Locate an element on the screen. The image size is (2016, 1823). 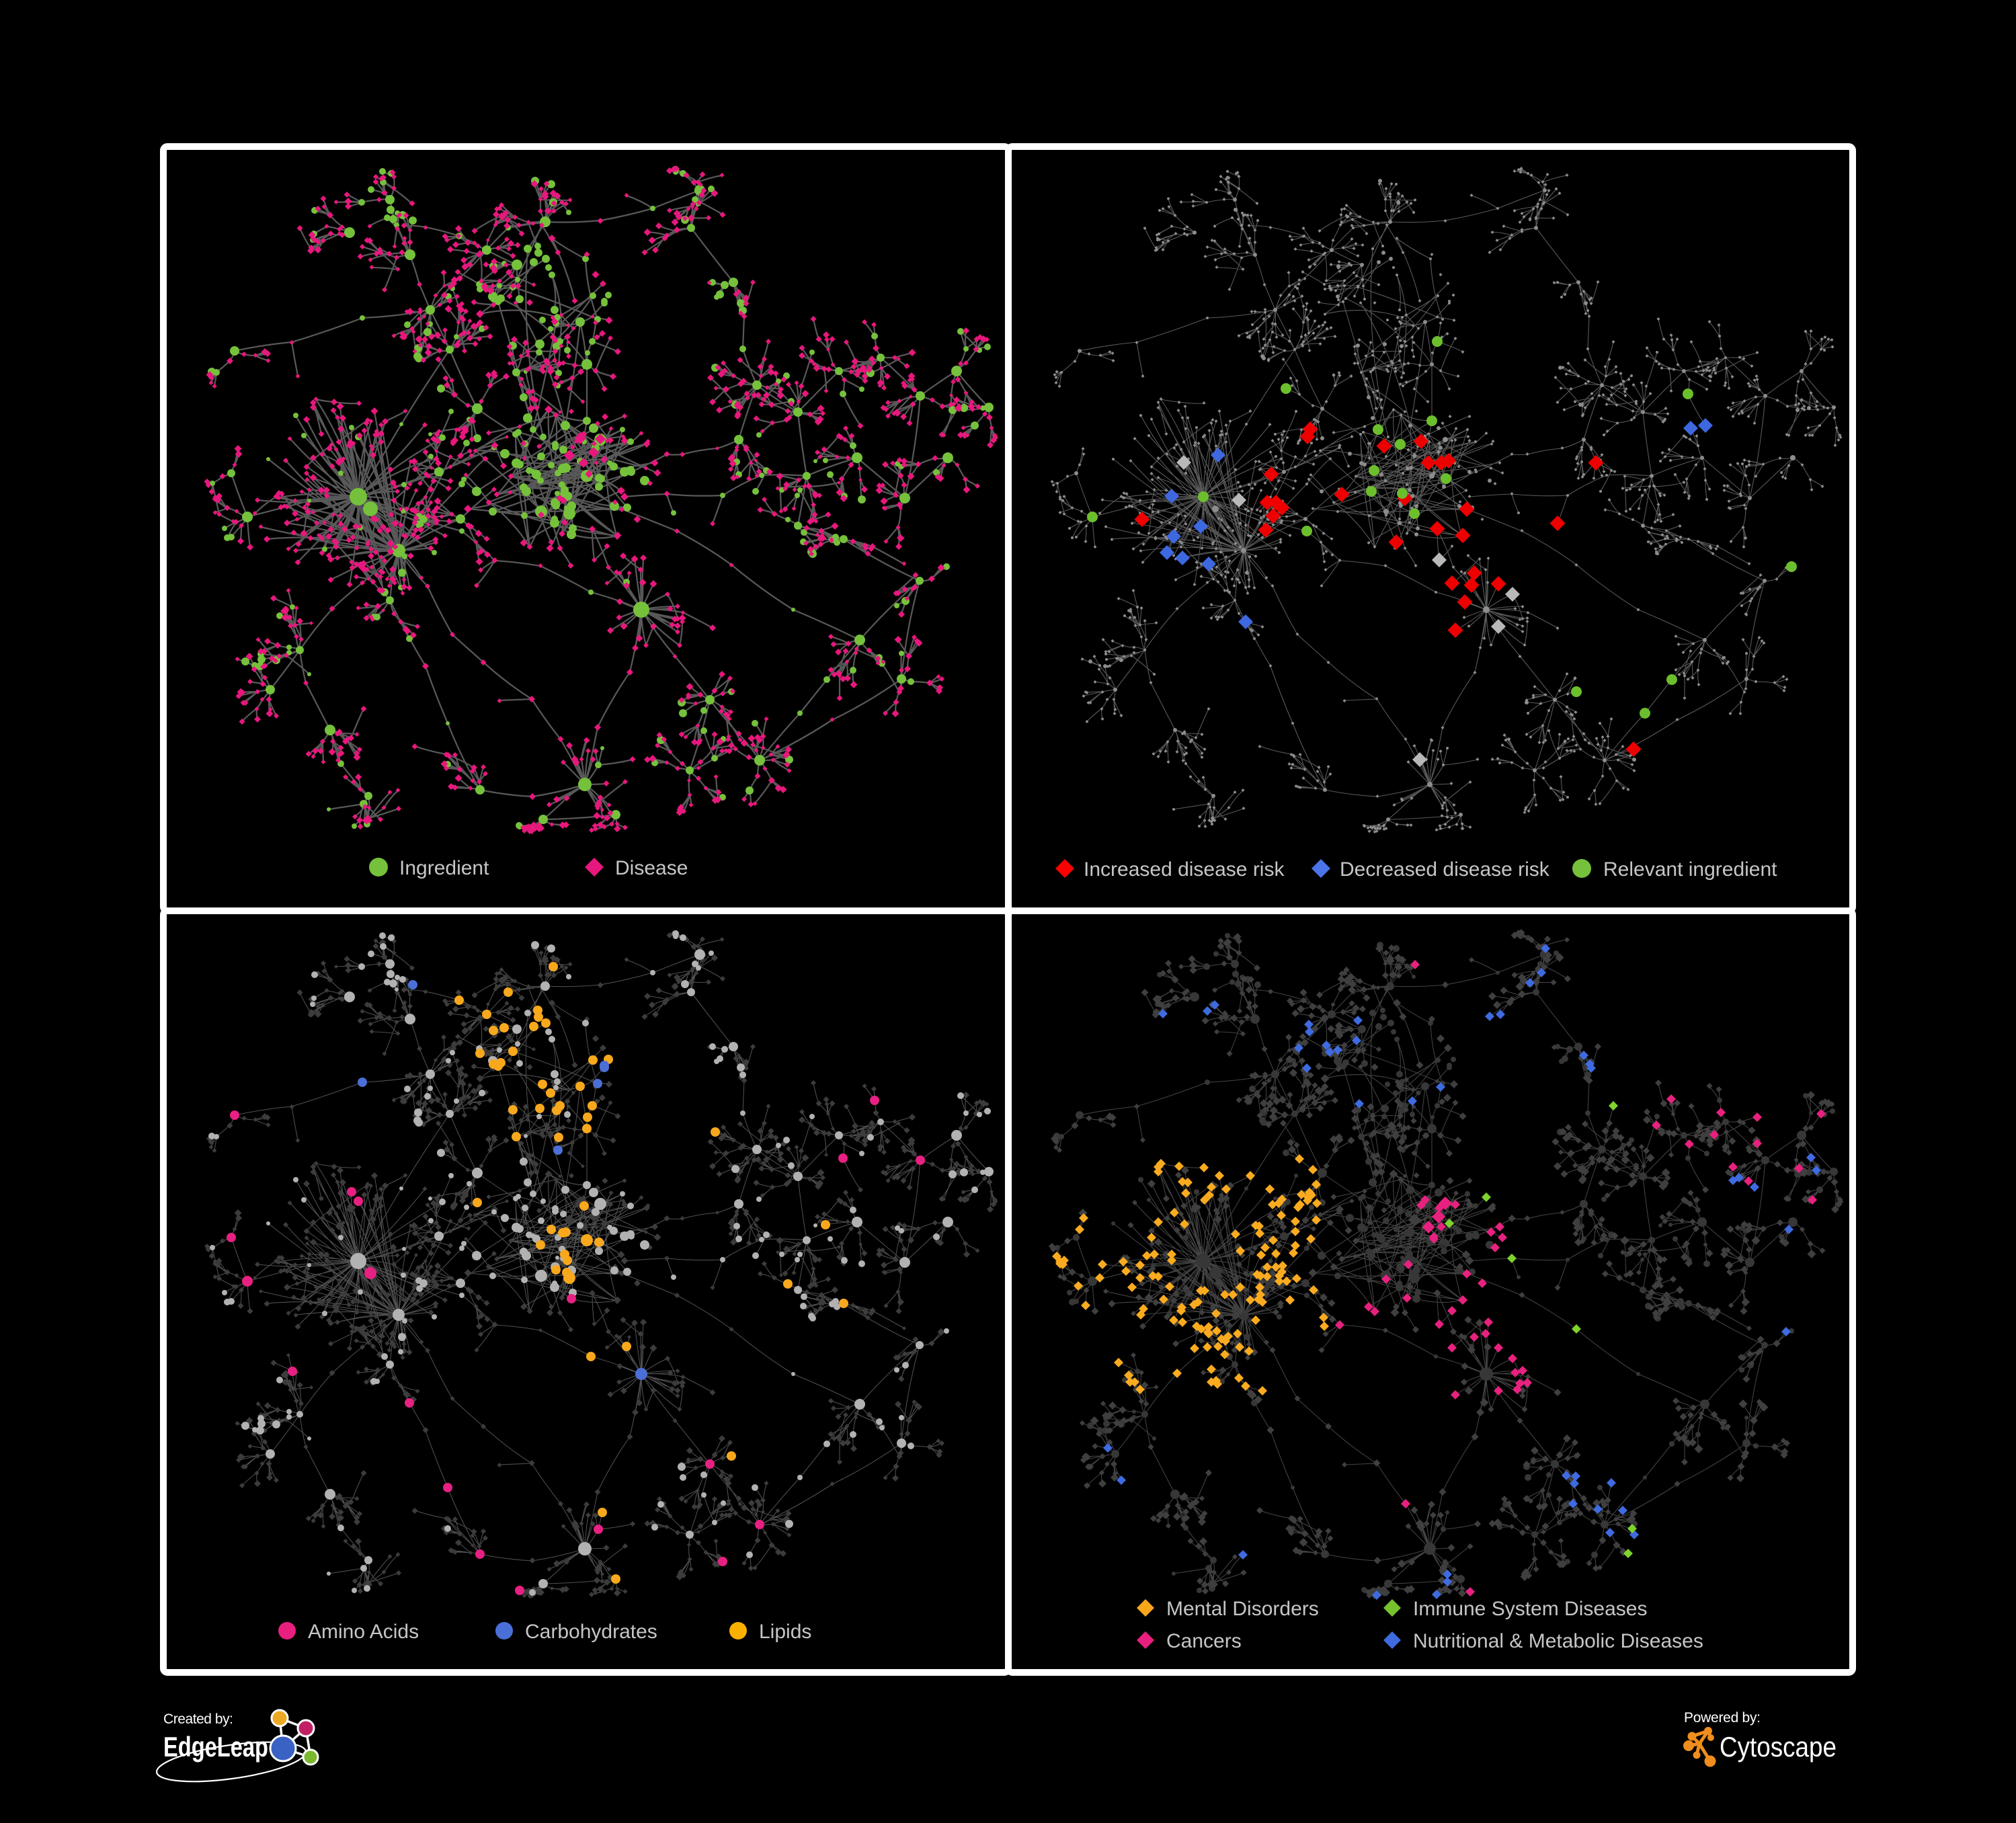
svg-text: Relevant ingredient is located at coordinates (1690, 869).